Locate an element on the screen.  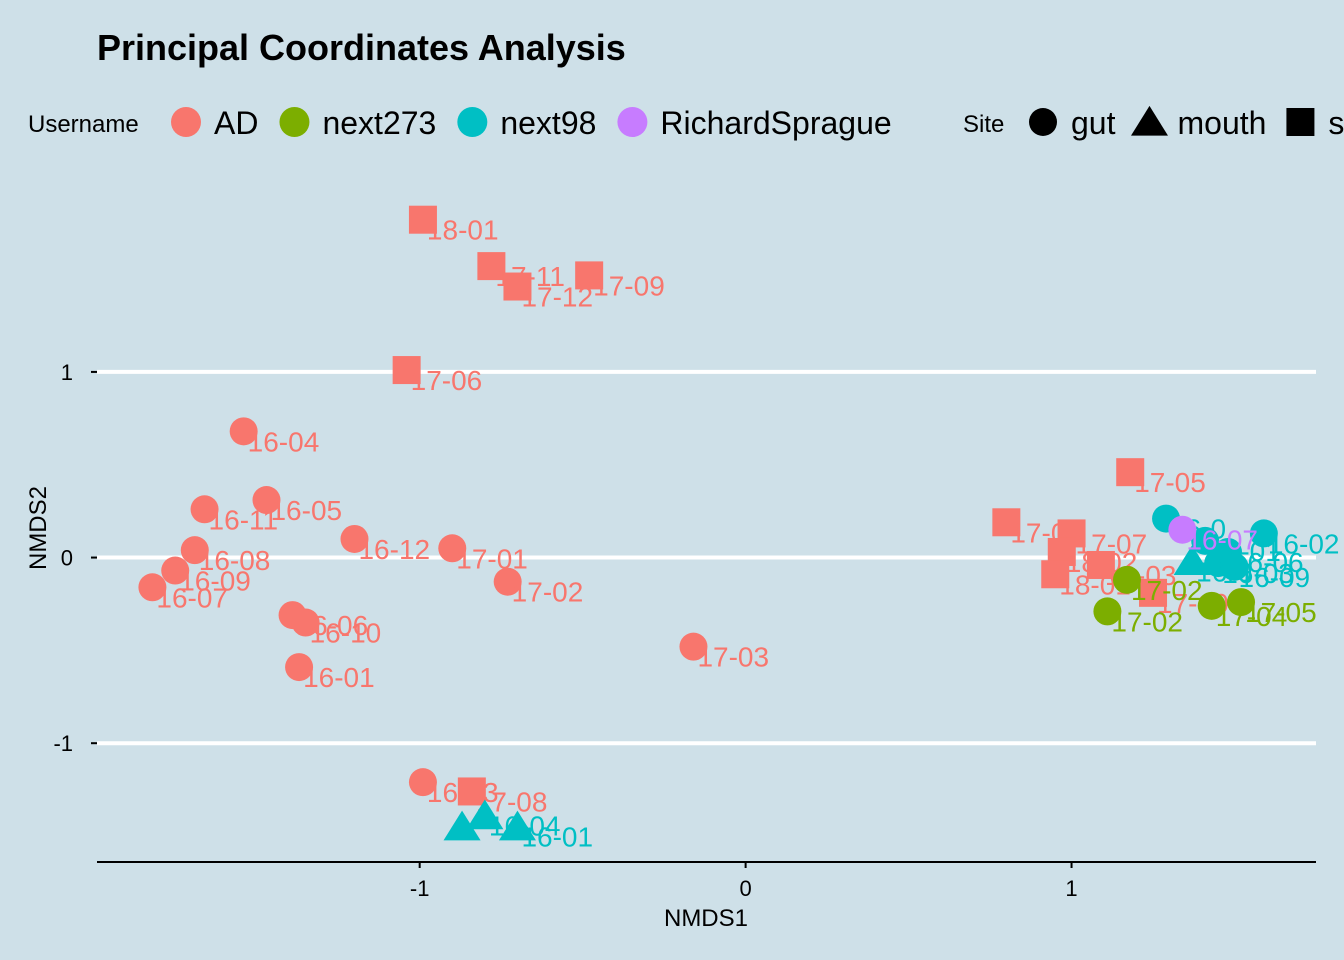
point-label: 18-01 is located at coordinates (463, 230).